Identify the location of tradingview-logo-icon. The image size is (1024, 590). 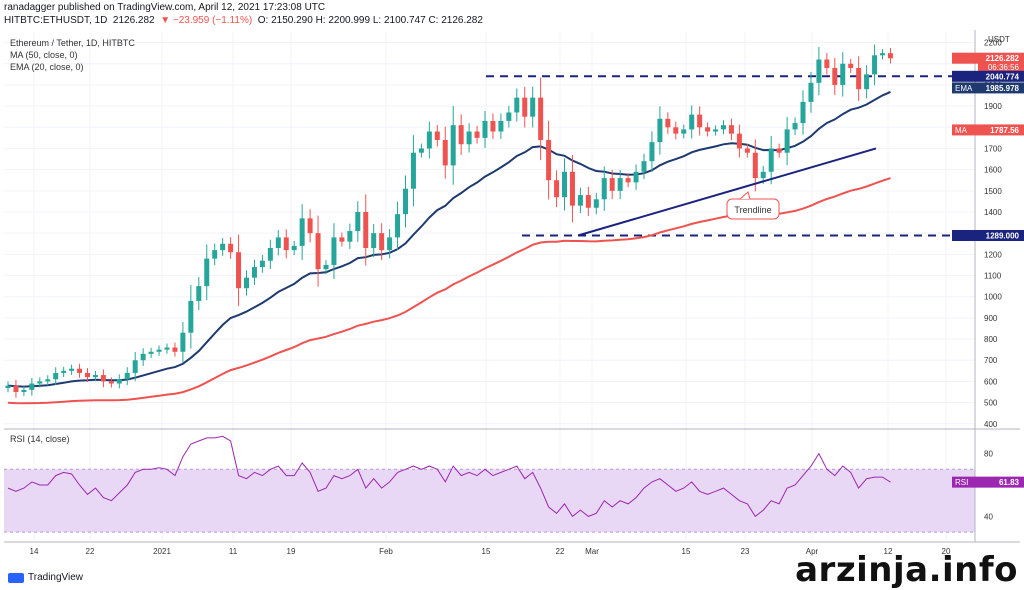
(16, 577).